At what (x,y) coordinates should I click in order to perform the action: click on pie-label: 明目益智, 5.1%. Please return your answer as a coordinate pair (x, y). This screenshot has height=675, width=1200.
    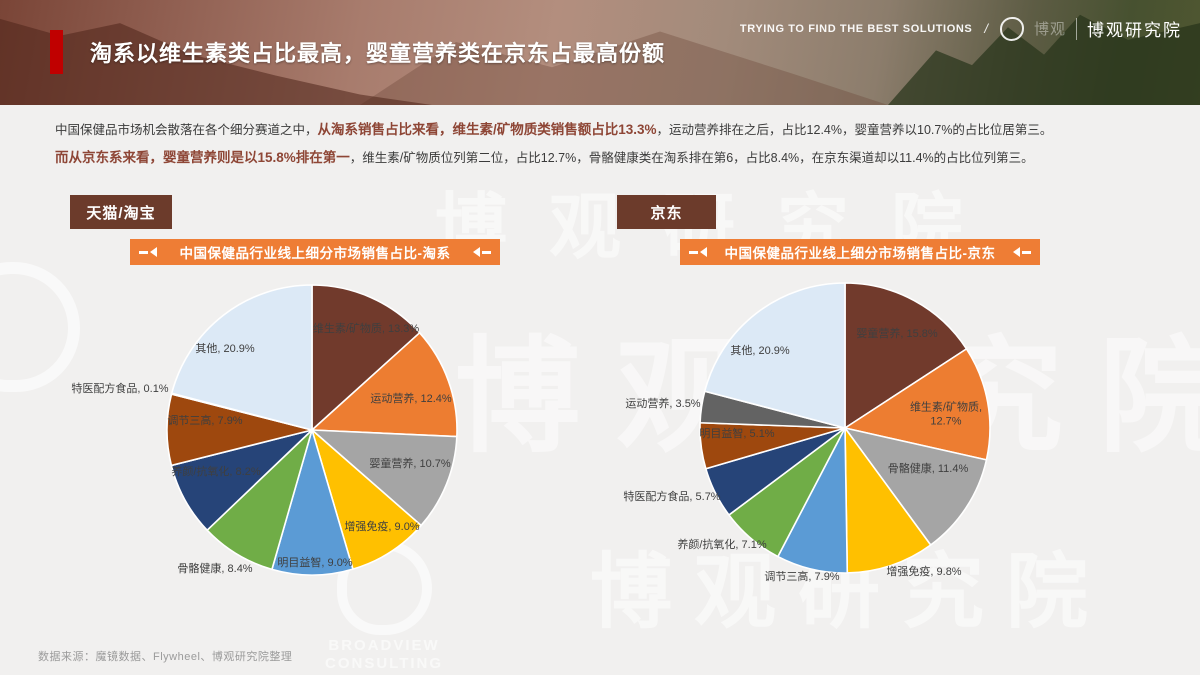
    Looking at the image, I should click on (737, 434).